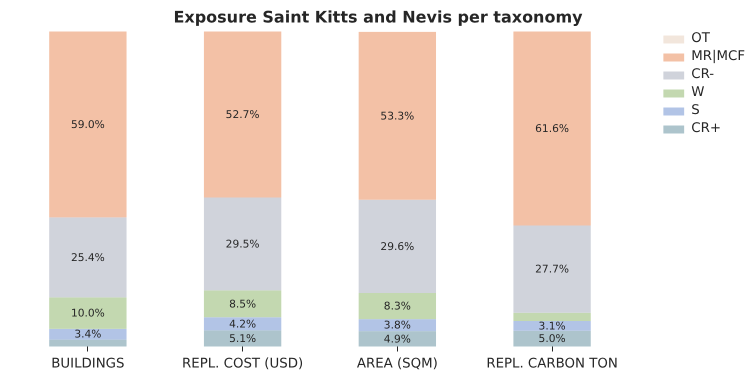  I want to click on data-label: 4.9%, so click(397, 339).